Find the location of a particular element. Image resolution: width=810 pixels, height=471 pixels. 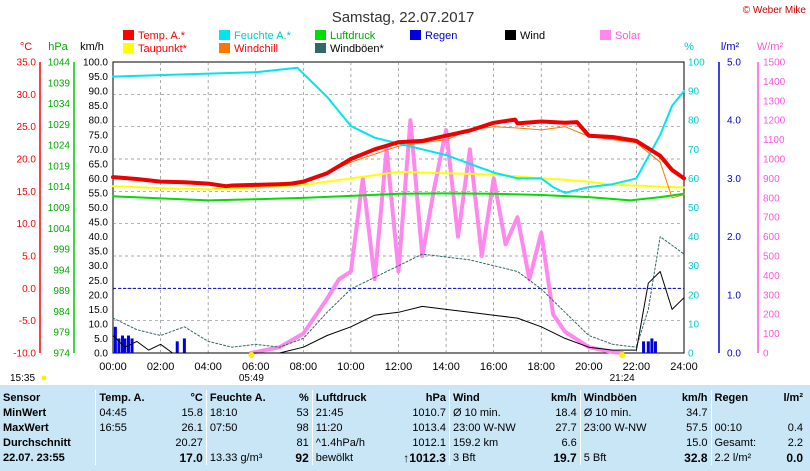

solar-tick-label: 1500 is located at coordinates (774, 63).